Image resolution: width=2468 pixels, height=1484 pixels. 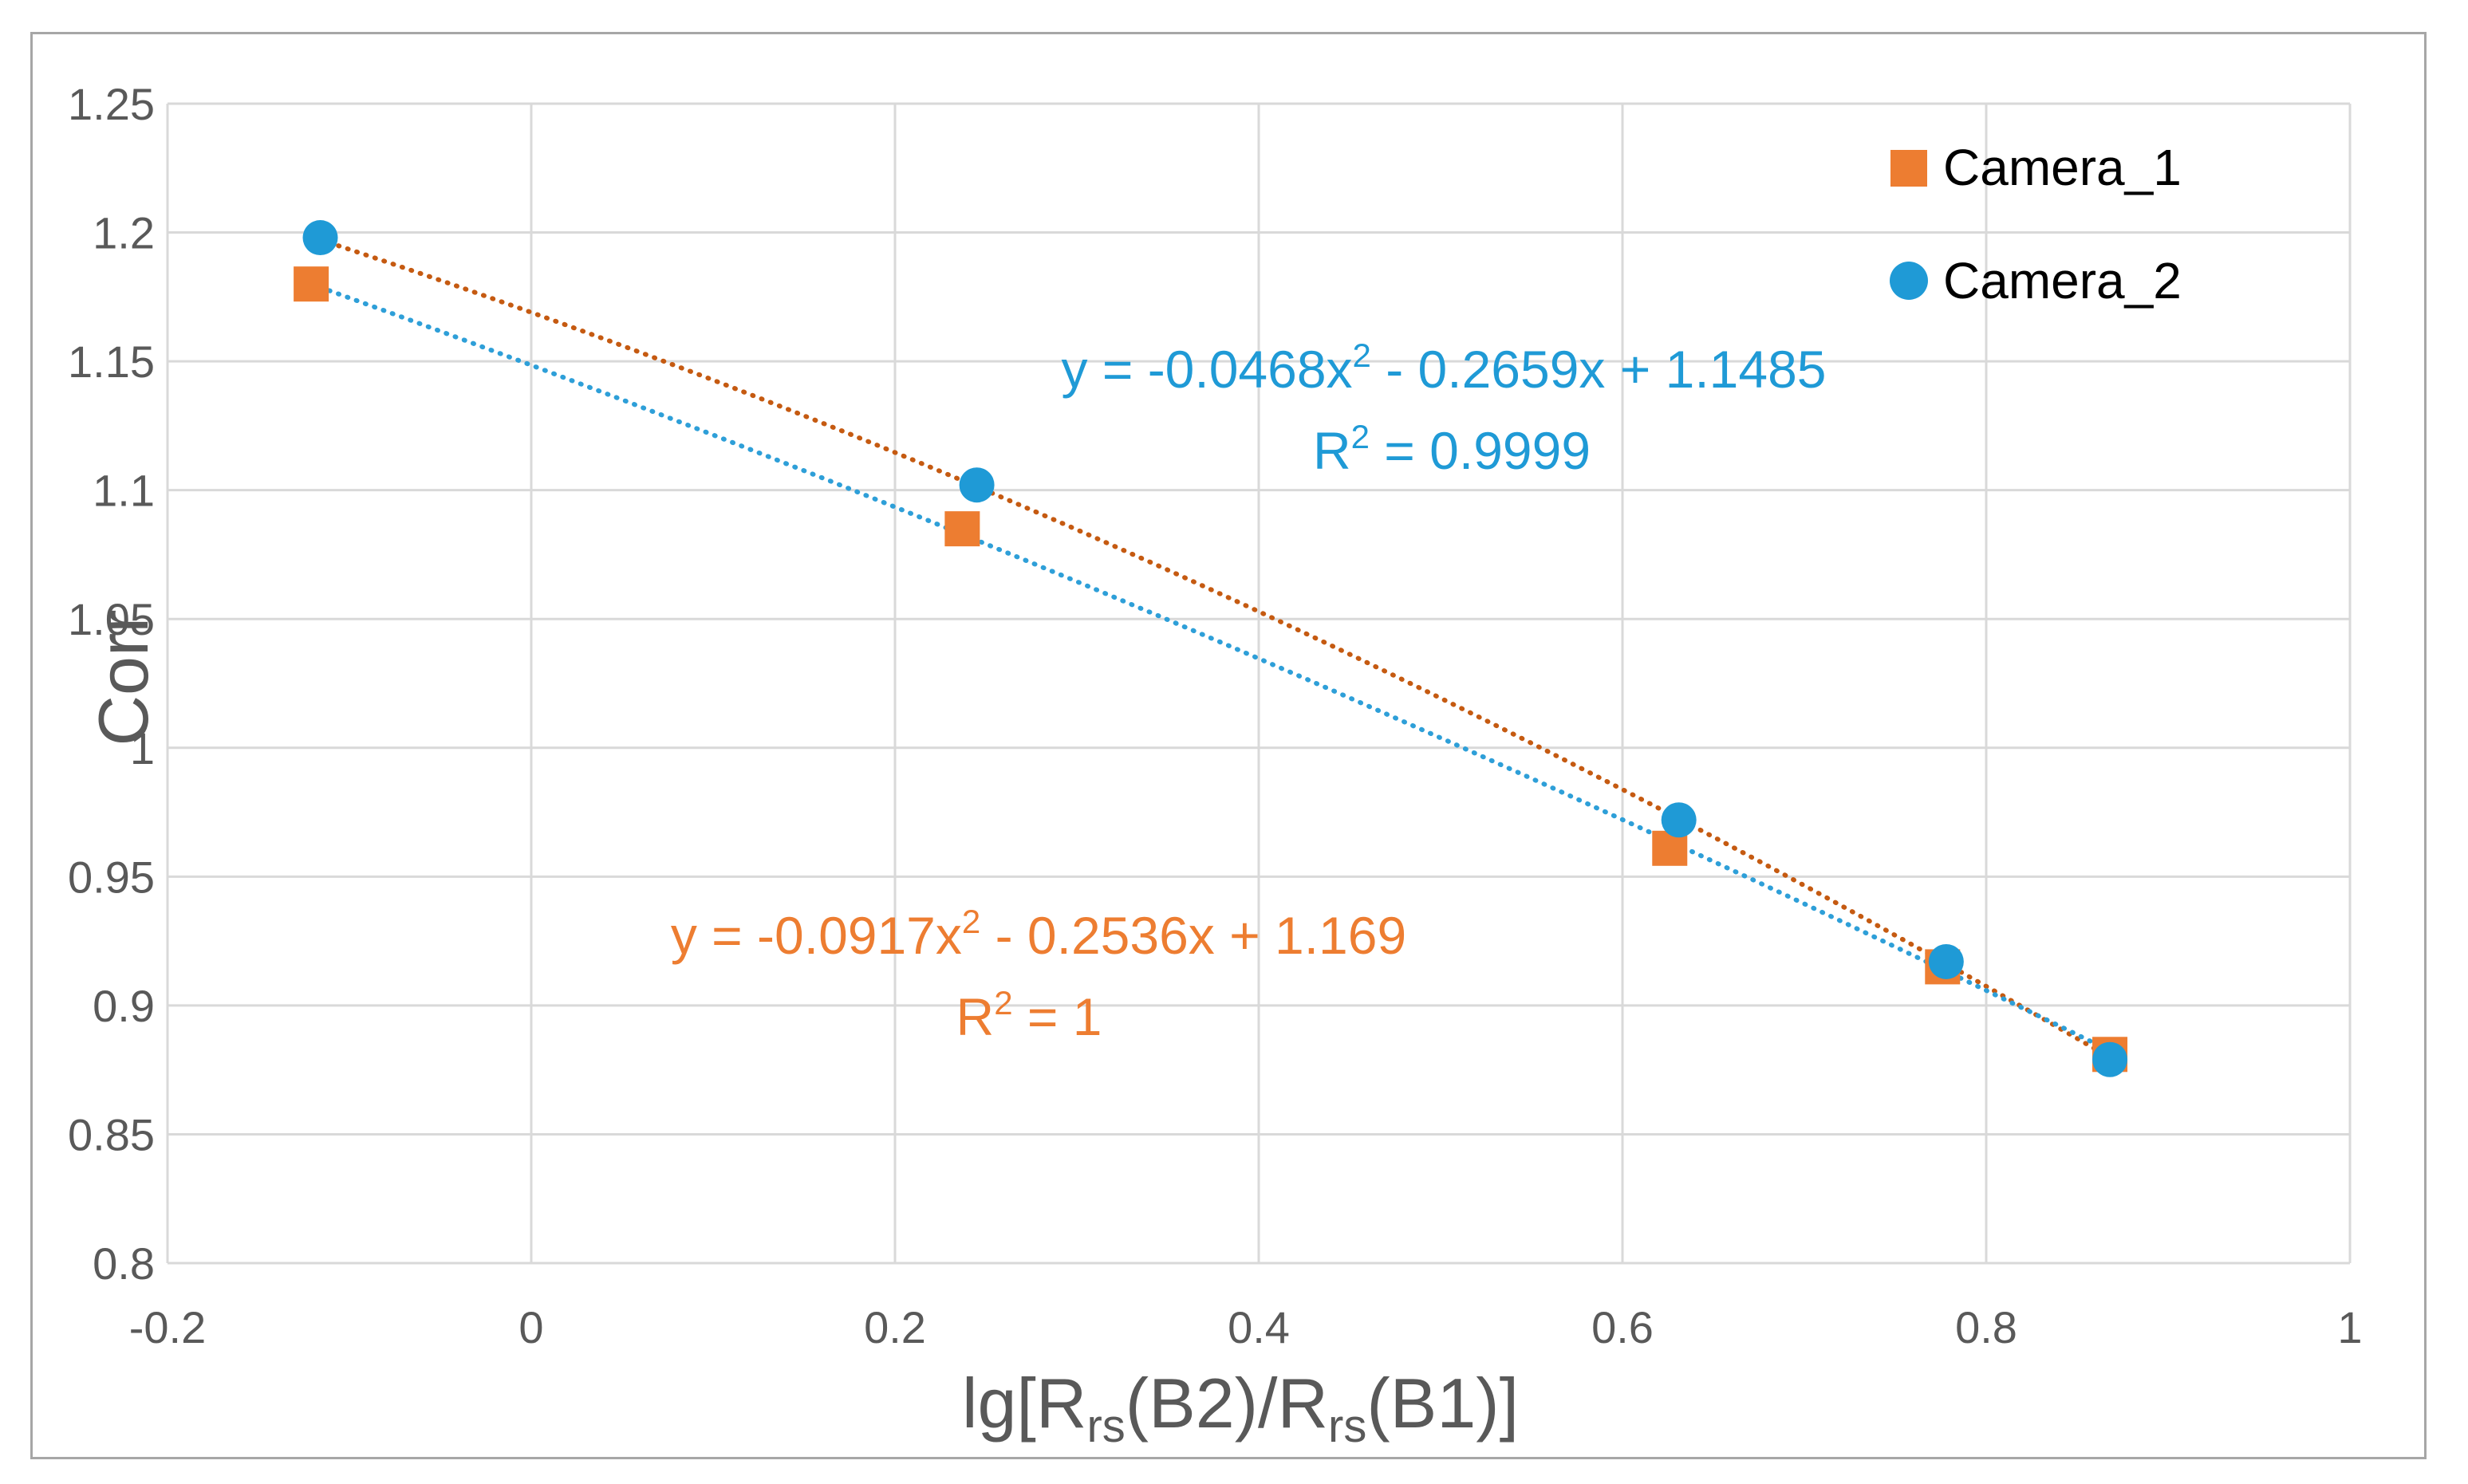 I want to click on y-tick-label: 0.9, so click(x=124, y=1006).